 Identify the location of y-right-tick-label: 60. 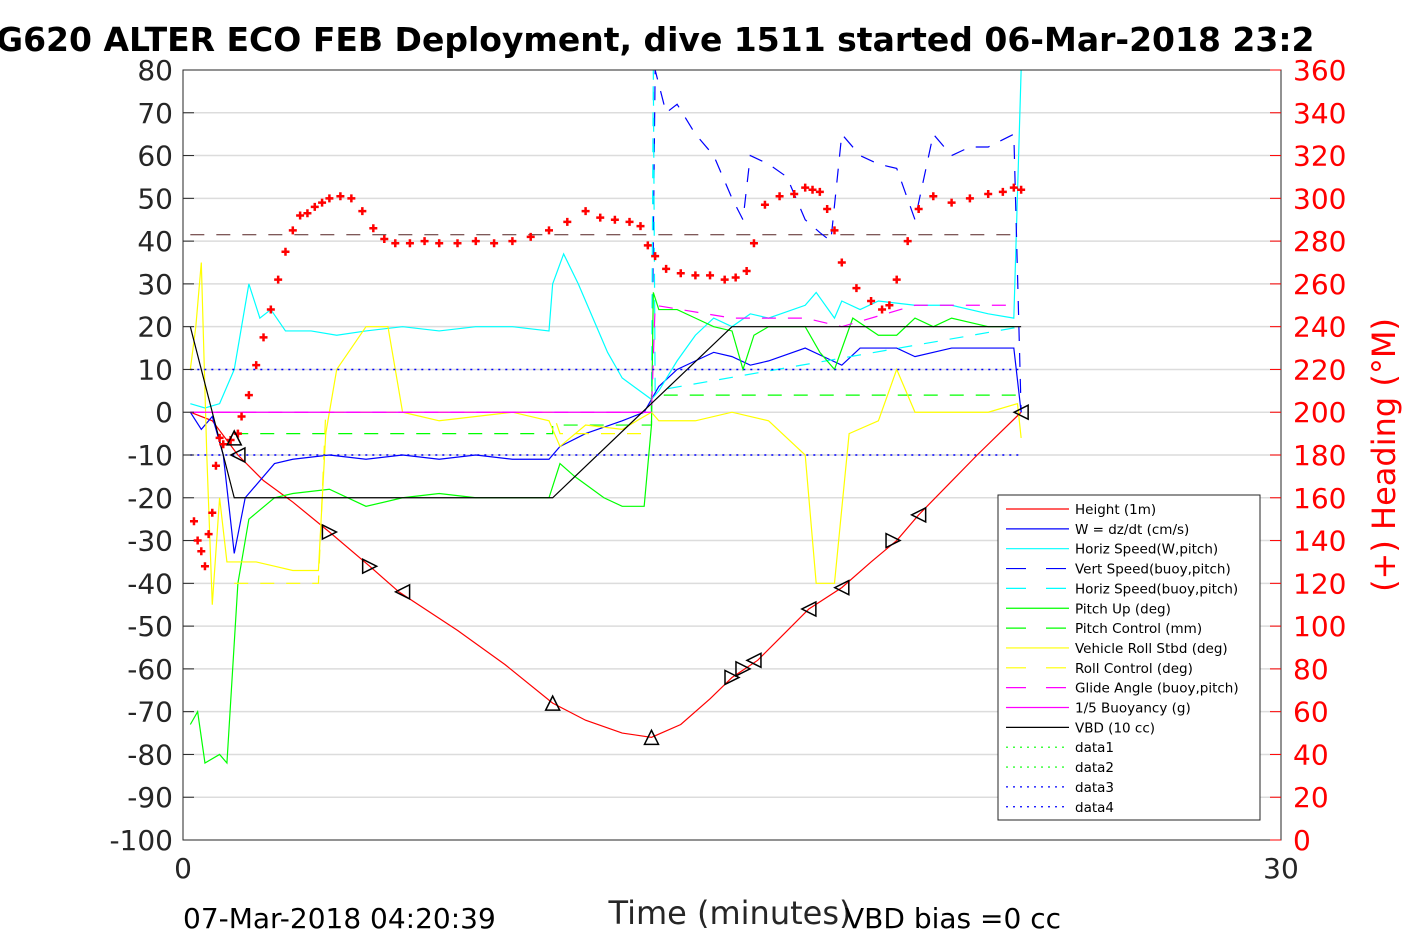
(1311, 712).